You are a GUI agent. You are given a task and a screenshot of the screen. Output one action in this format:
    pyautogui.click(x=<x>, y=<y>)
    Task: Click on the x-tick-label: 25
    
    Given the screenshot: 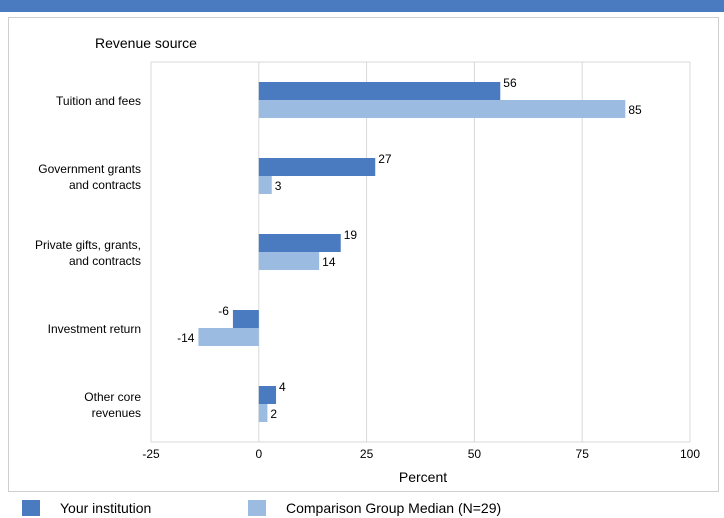 What is the action you would take?
    pyautogui.click(x=367, y=454)
    